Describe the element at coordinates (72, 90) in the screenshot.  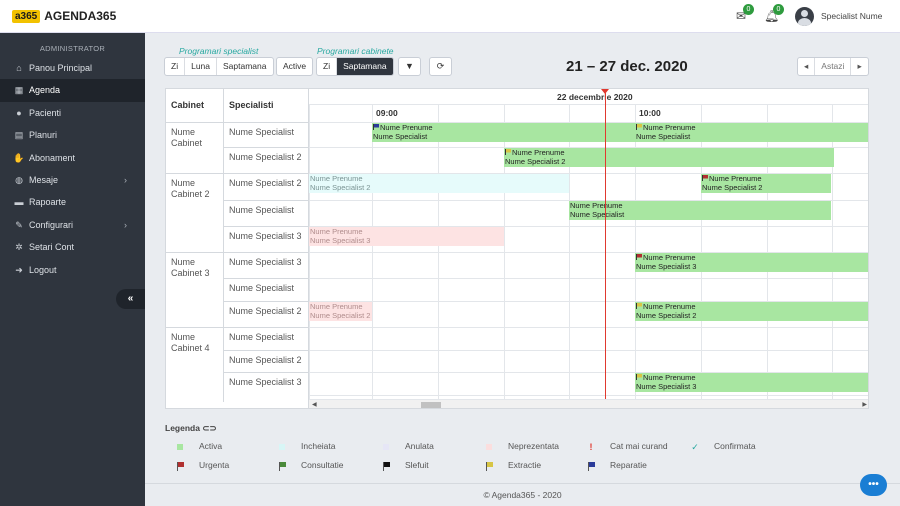
I see `sidebar-item-agenda: ▦ Agenda` at that location.